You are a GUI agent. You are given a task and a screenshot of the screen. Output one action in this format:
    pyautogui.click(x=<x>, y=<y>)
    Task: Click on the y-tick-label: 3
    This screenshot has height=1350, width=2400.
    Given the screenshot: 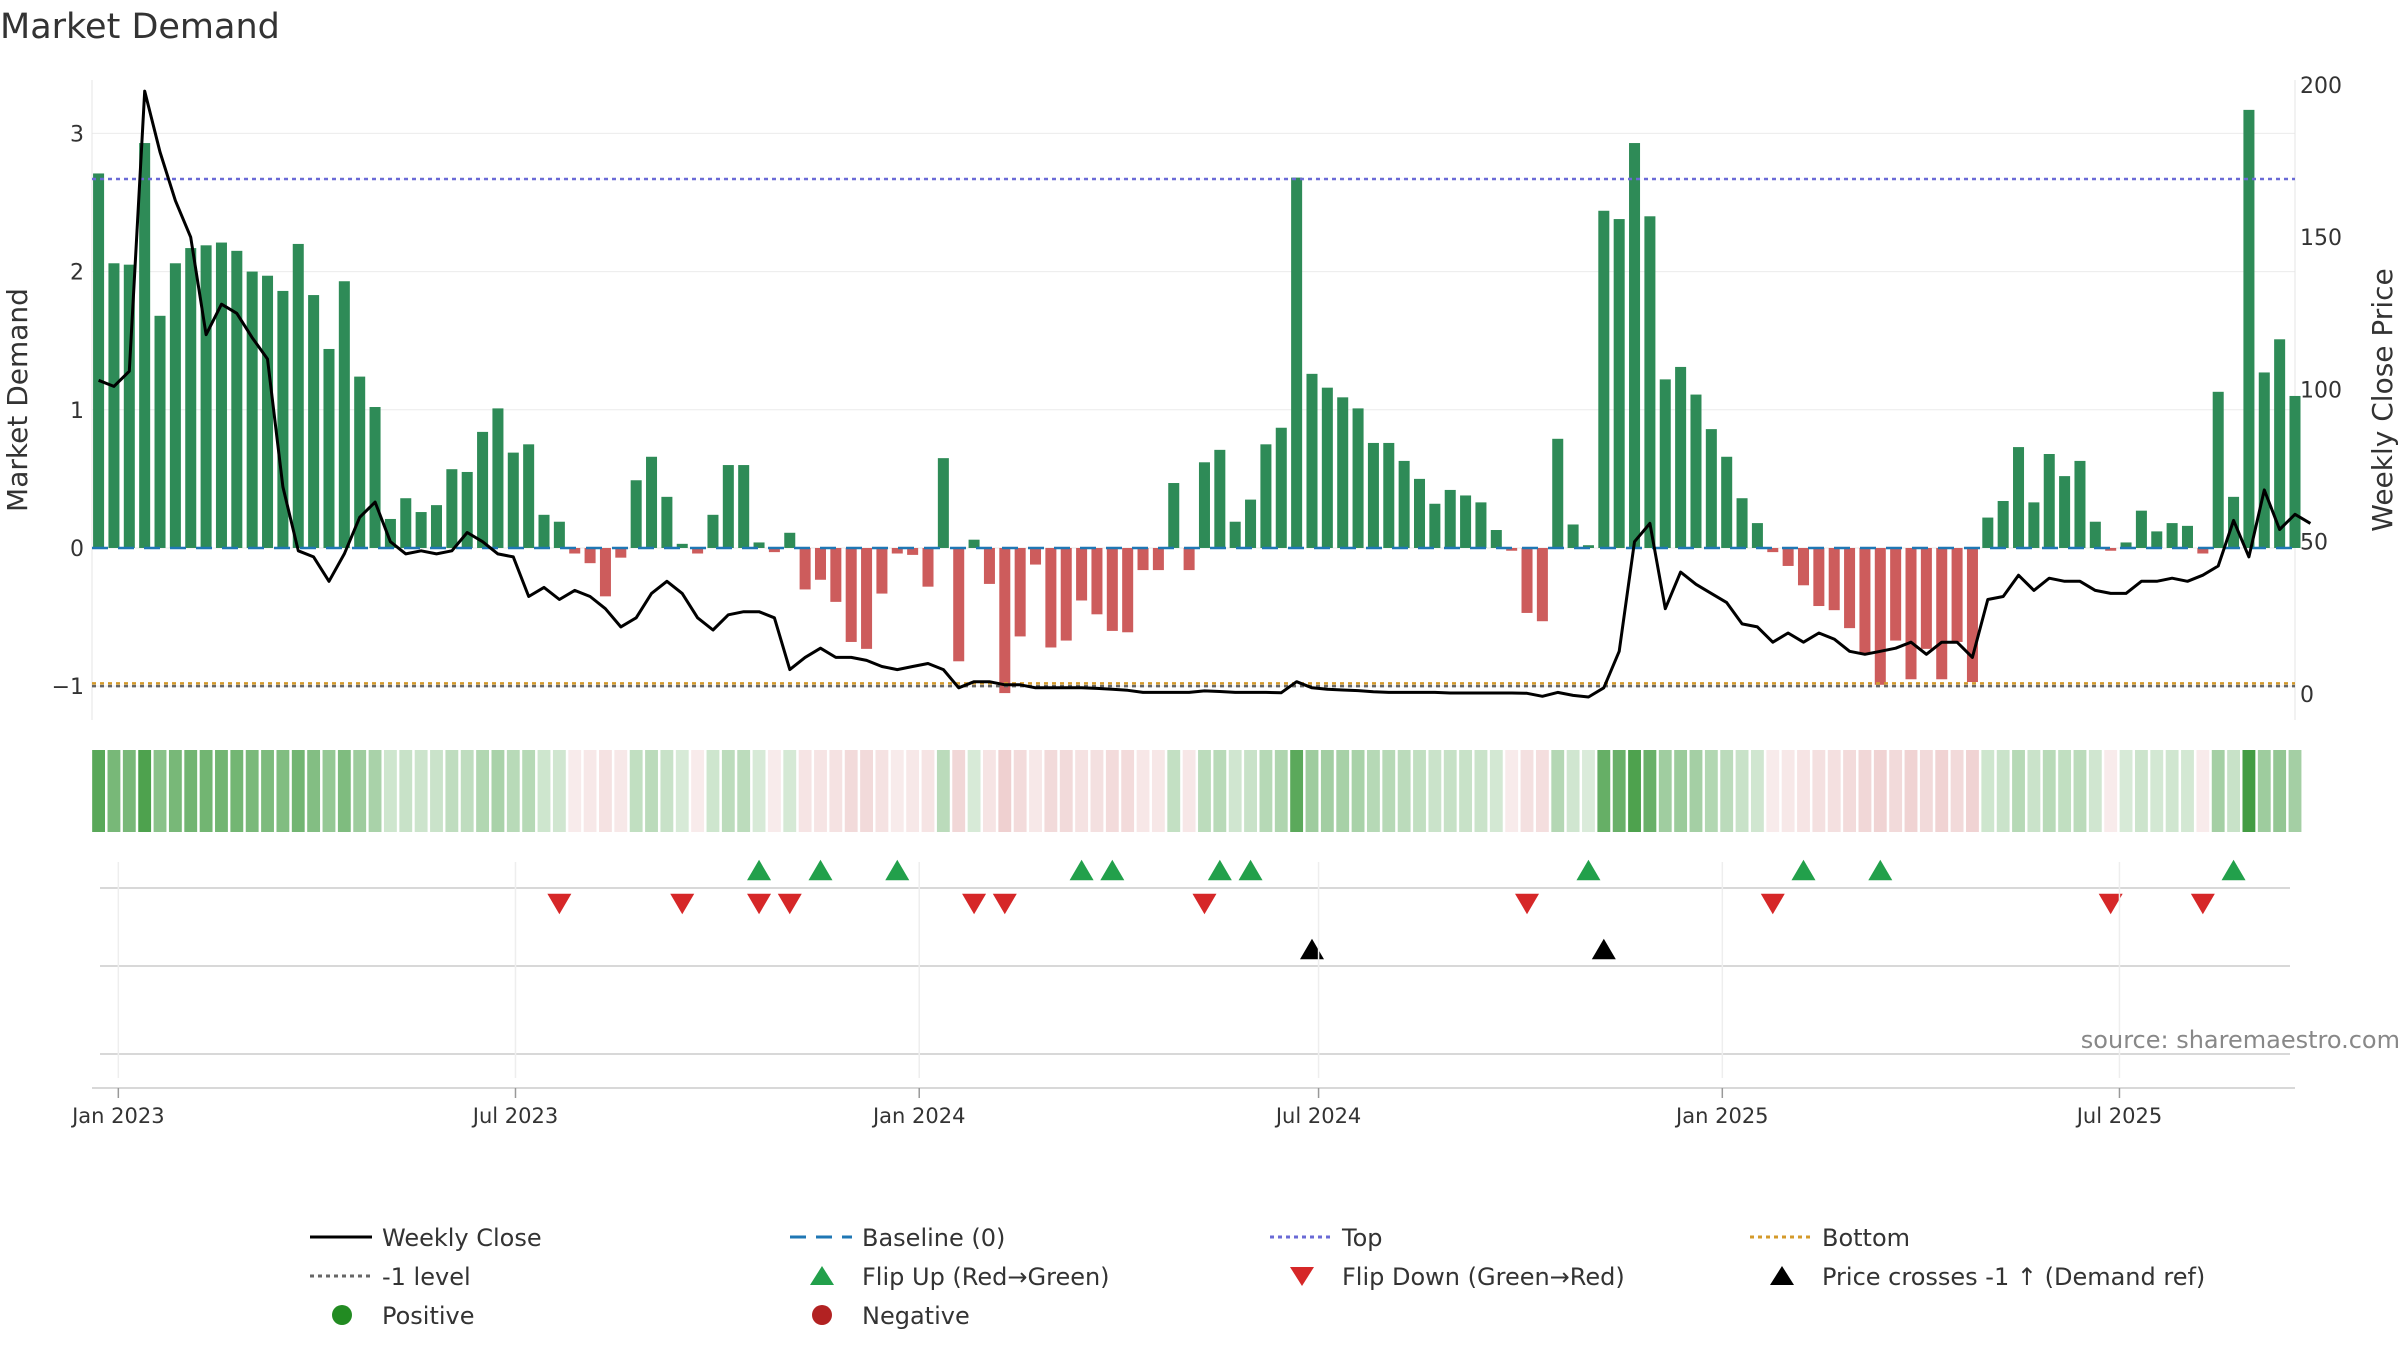 What is the action you would take?
    pyautogui.click(x=77, y=134)
    